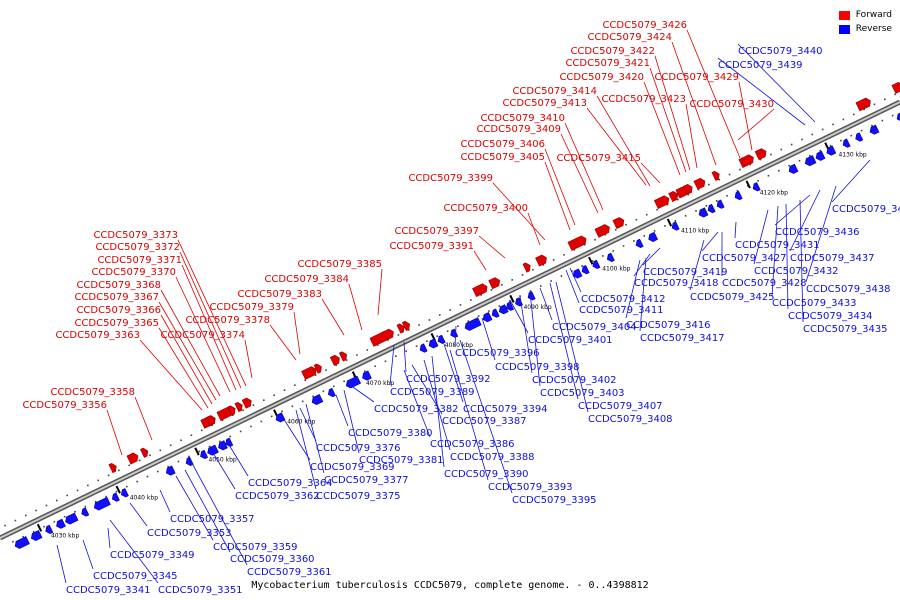 This screenshot has width=900, height=600. I want to click on gene-label: CCDC5079_3361, so click(289, 572).